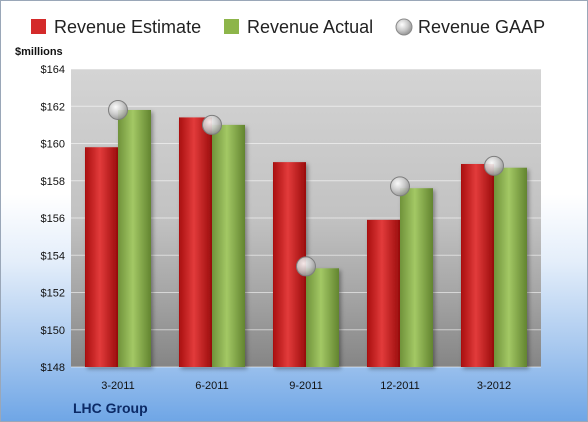  Describe the element at coordinates (211, 386) in the screenshot. I see `x-tick-label: 6-2011` at that location.